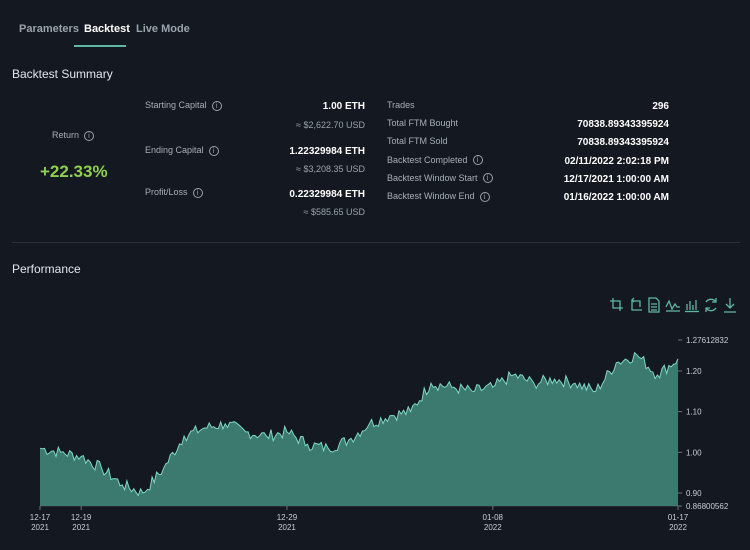 The width and height of the screenshot is (750, 550). Describe the element at coordinates (730, 305) in the screenshot. I see `download-icon` at that location.